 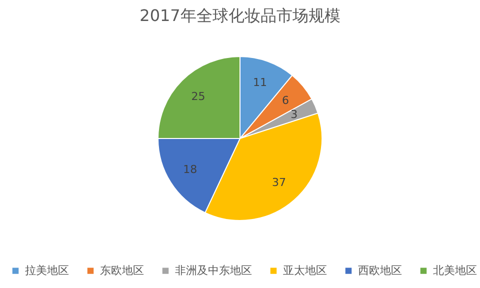 I want to click on legend-label: 拉美地区, so click(x=47, y=270).